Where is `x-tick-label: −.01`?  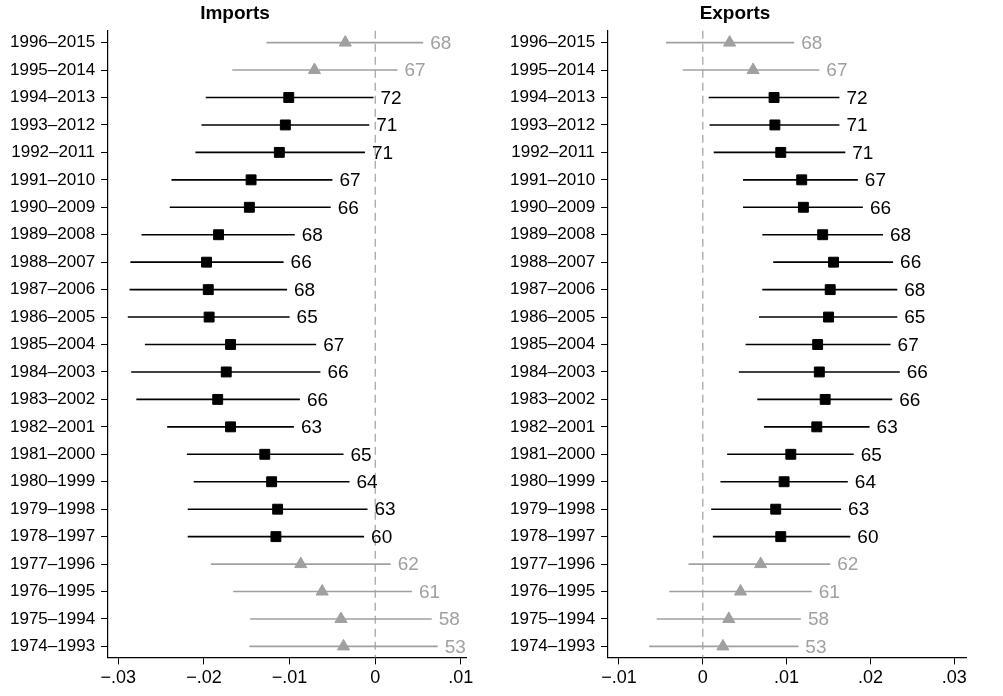 x-tick-label: −.01 is located at coordinates (619, 677).